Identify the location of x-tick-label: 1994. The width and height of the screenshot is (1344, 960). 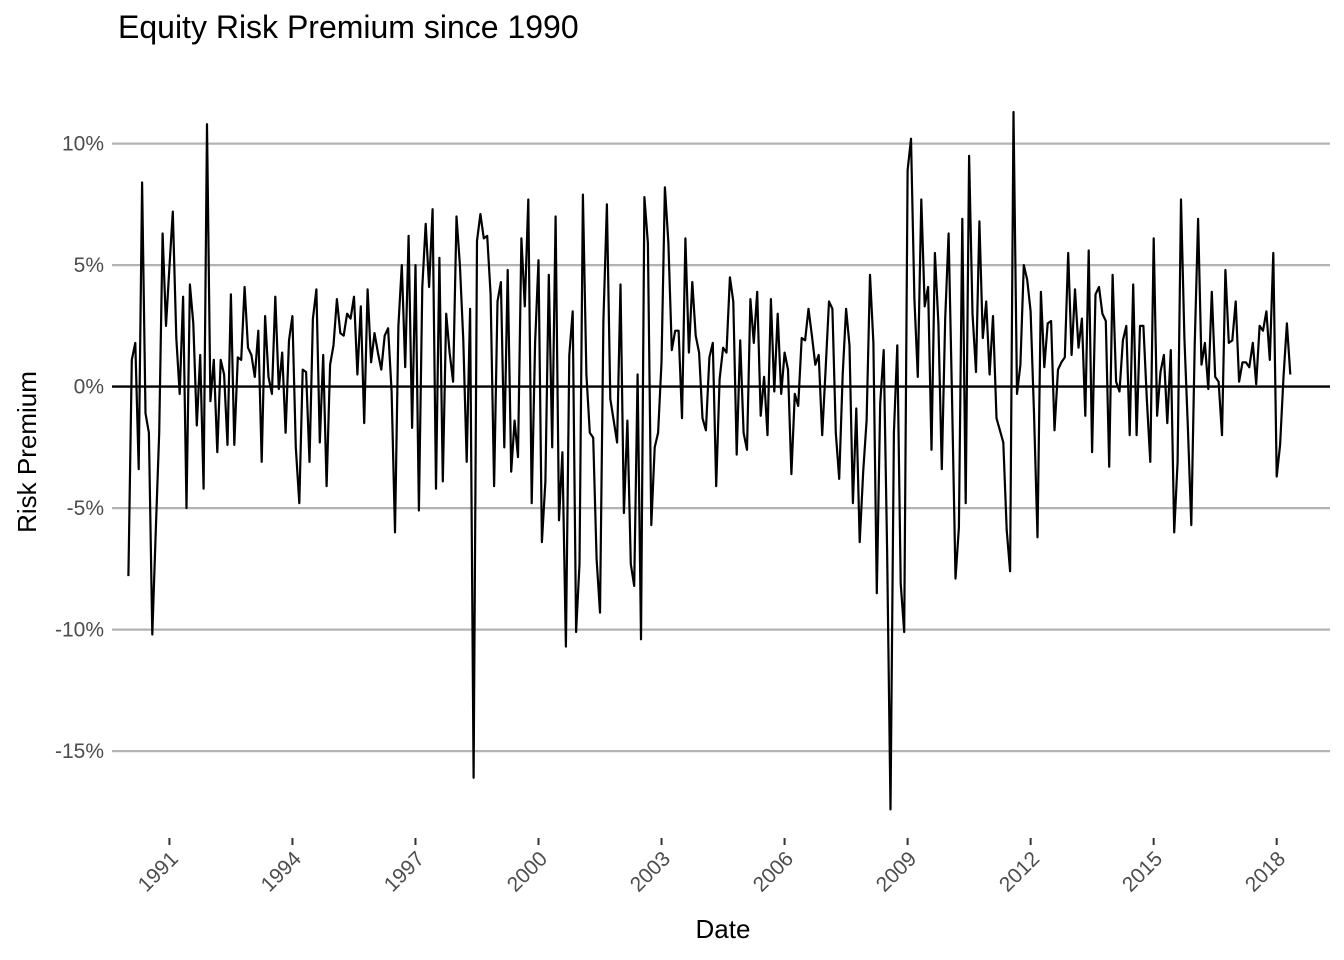
(282, 872).